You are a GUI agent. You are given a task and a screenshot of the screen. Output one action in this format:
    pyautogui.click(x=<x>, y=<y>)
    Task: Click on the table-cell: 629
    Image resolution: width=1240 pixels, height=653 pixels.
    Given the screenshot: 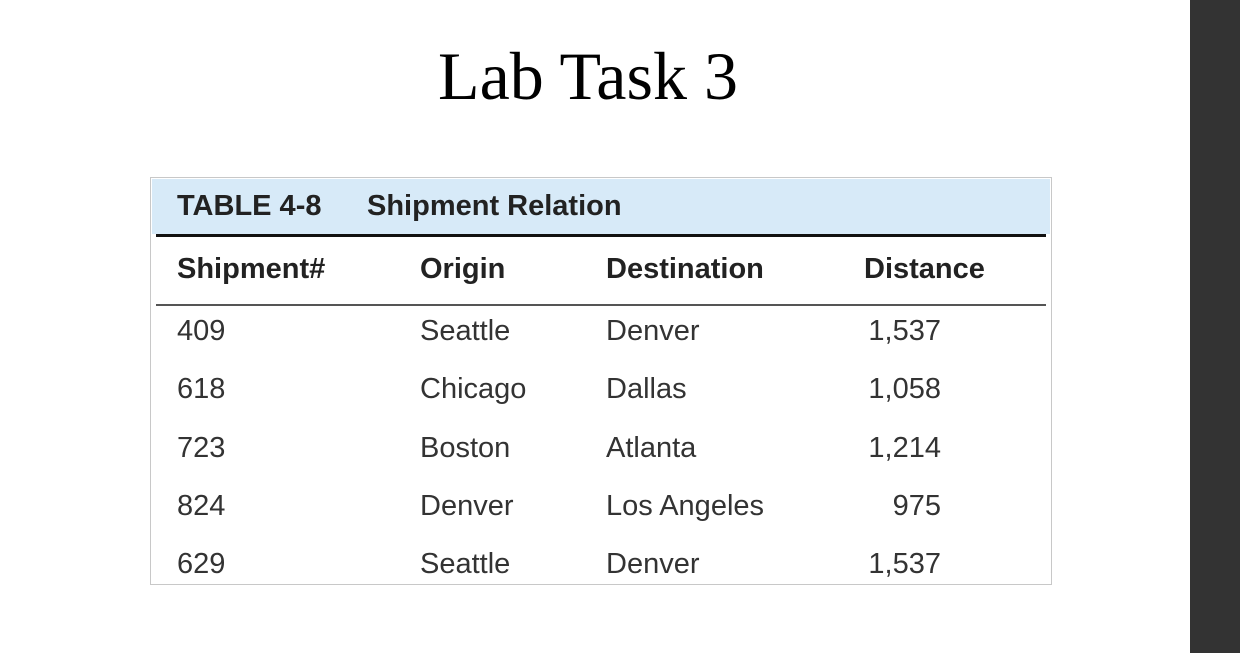 What is the action you would take?
    pyautogui.click(x=201, y=564)
    